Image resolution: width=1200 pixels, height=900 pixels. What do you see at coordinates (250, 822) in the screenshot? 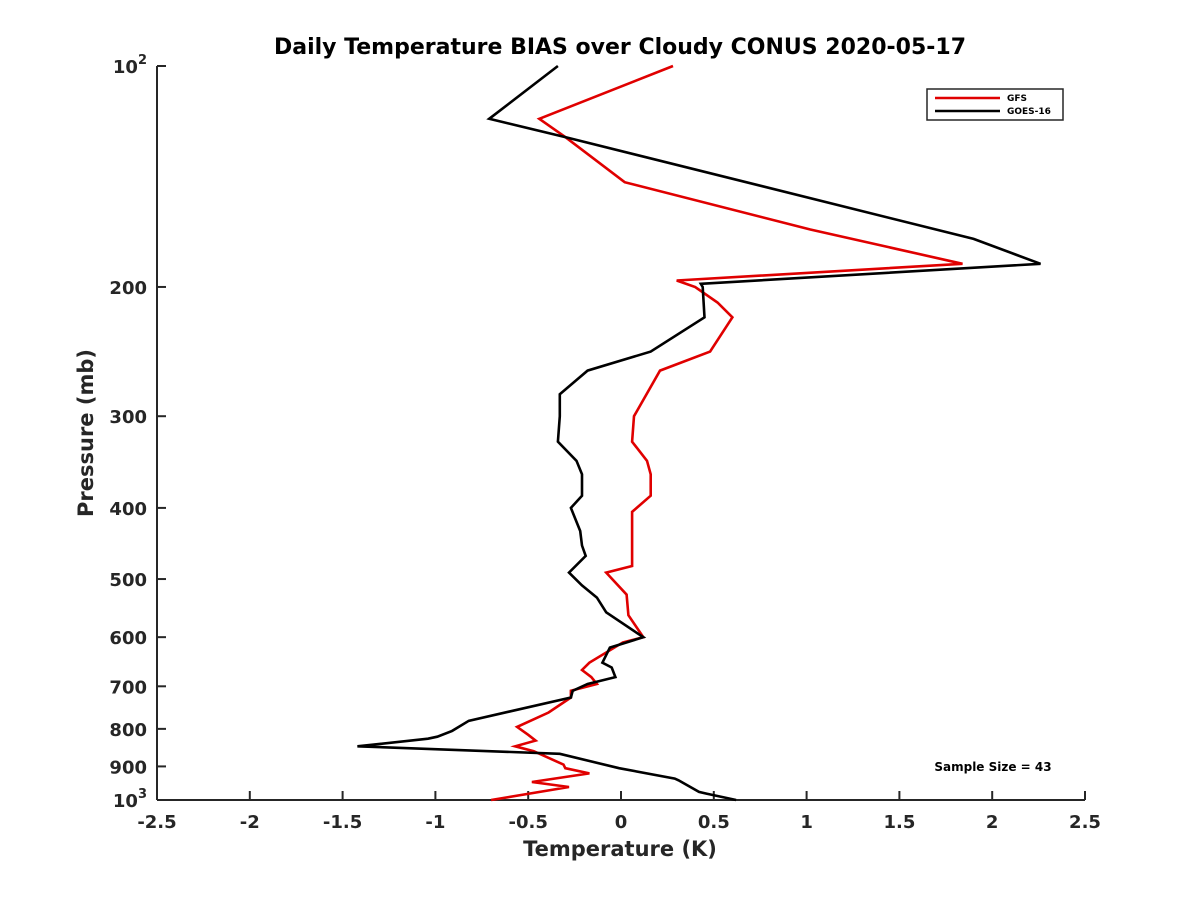
I see `x-tick-label: -2` at bounding box center [250, 822].